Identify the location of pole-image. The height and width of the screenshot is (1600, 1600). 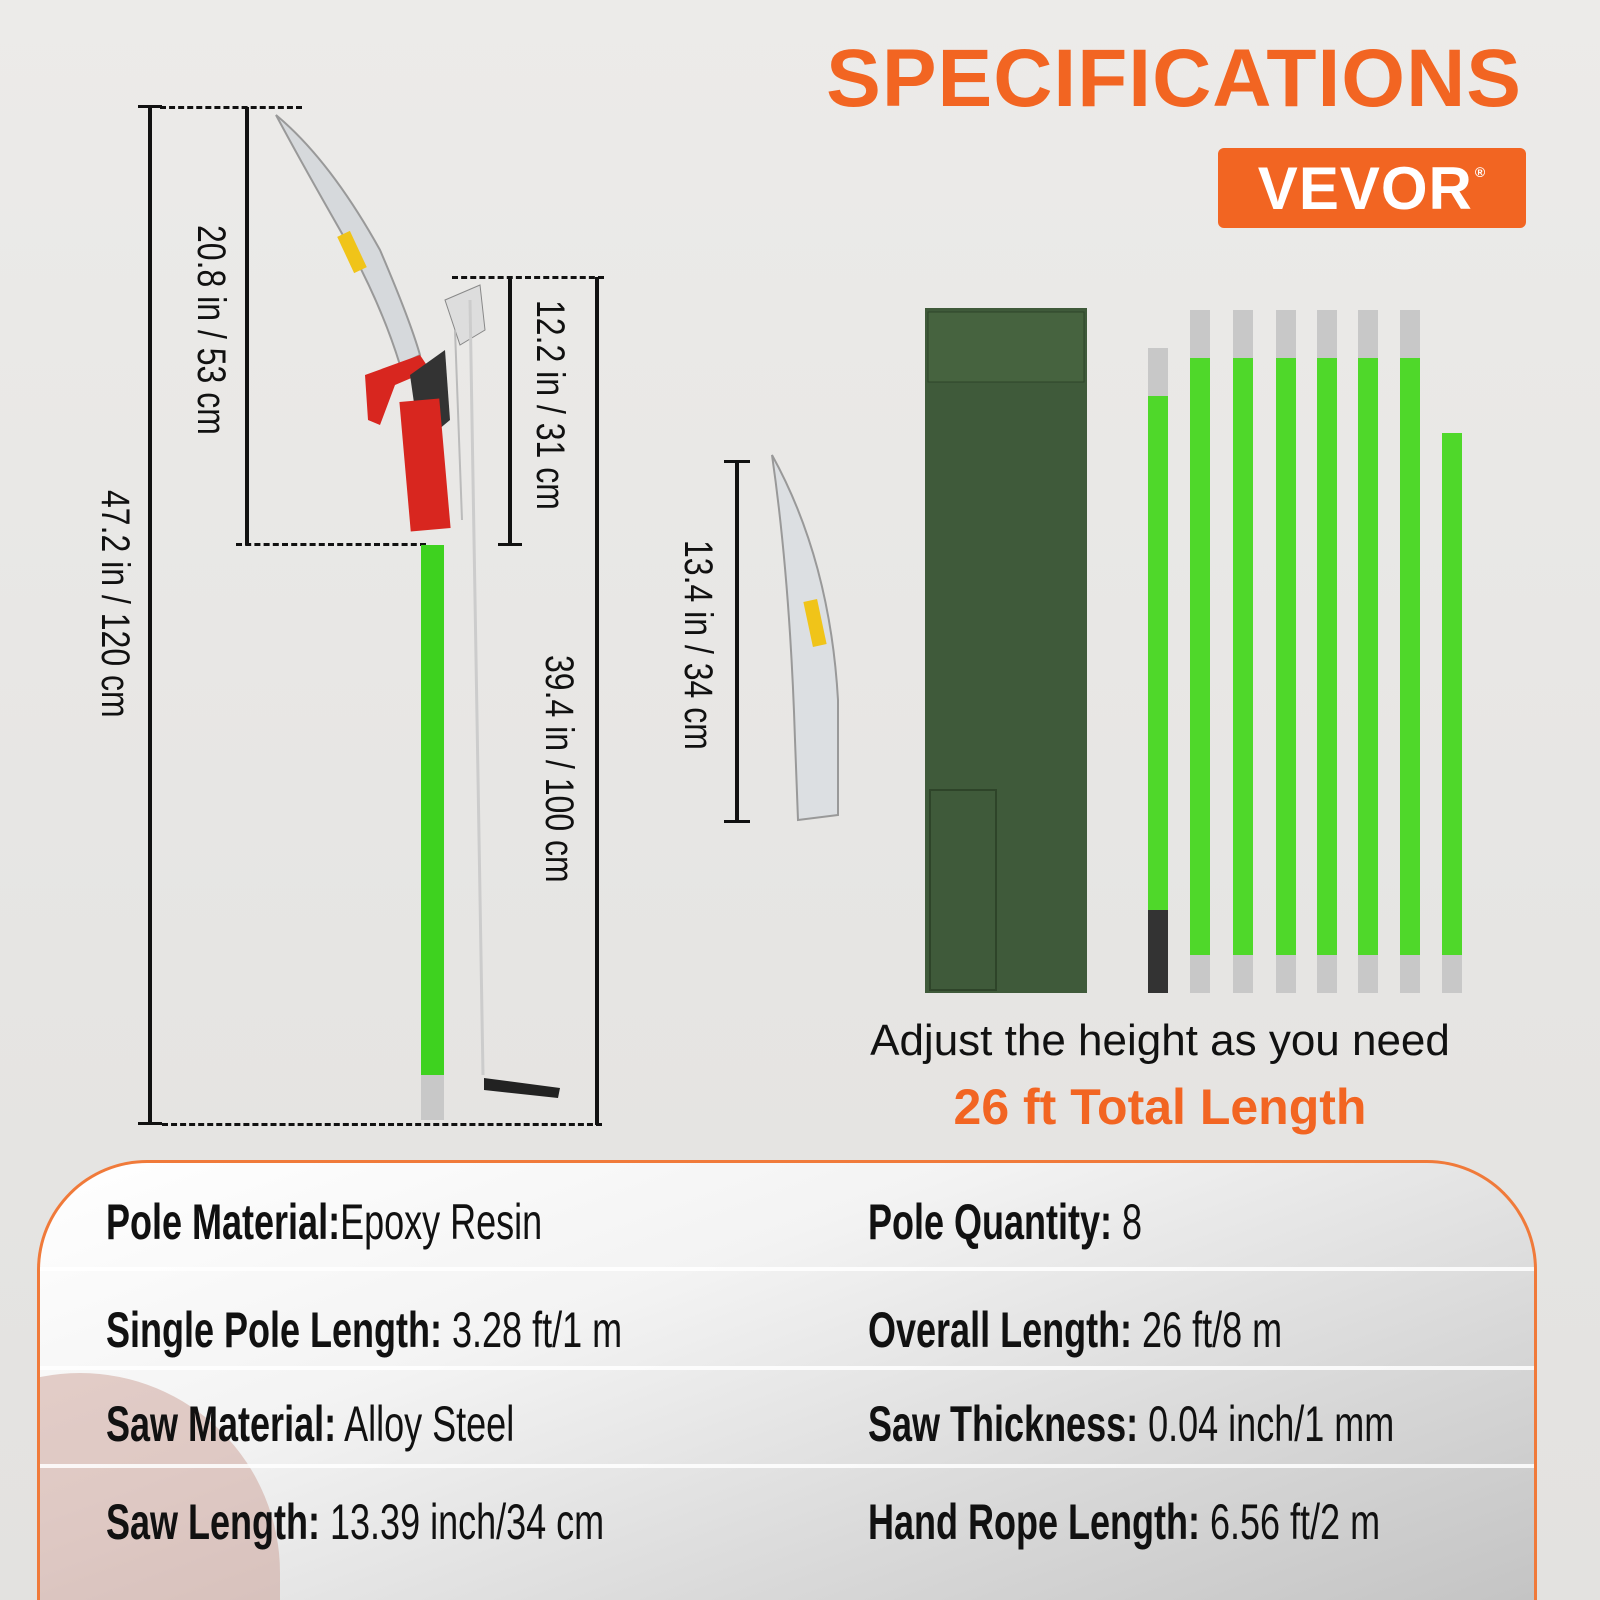
(432, 810).